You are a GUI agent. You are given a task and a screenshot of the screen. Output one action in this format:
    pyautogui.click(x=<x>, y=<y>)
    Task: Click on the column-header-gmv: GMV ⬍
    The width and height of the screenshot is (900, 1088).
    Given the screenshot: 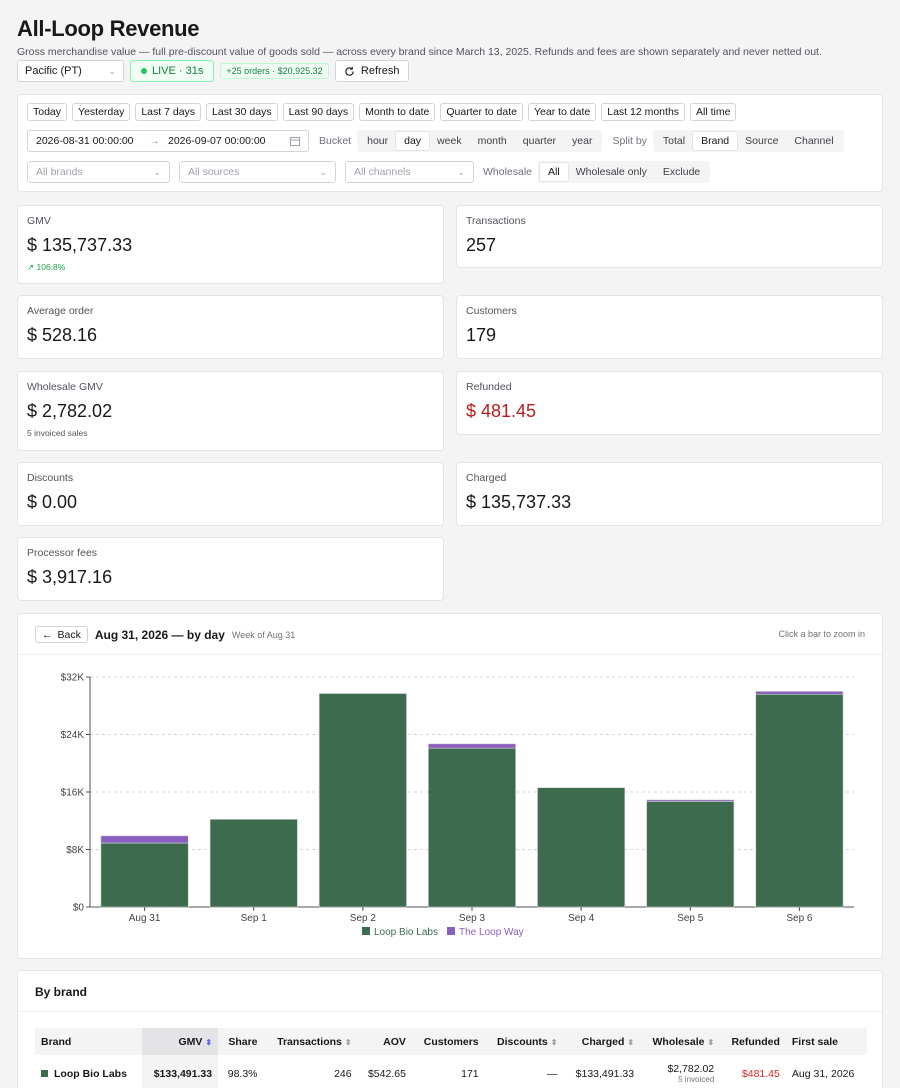 What is the action you would take?
    pyautogui.click(x=180, y=1041)
    